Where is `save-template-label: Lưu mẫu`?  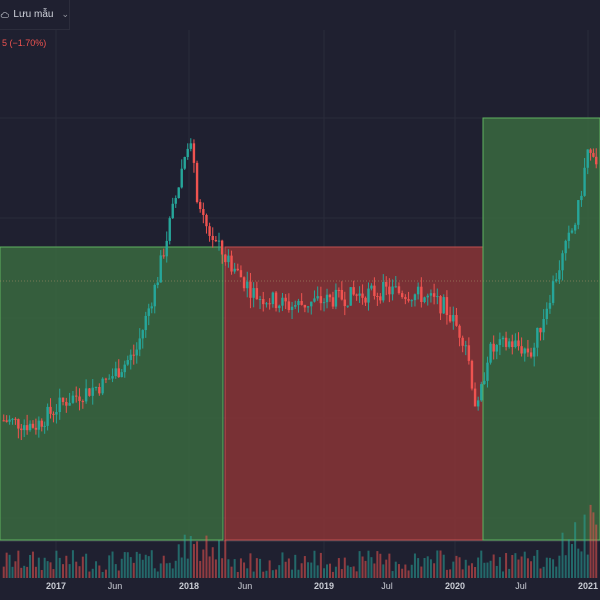 save-template-label: Lưu mẫu is located at coordinates (33, 14).